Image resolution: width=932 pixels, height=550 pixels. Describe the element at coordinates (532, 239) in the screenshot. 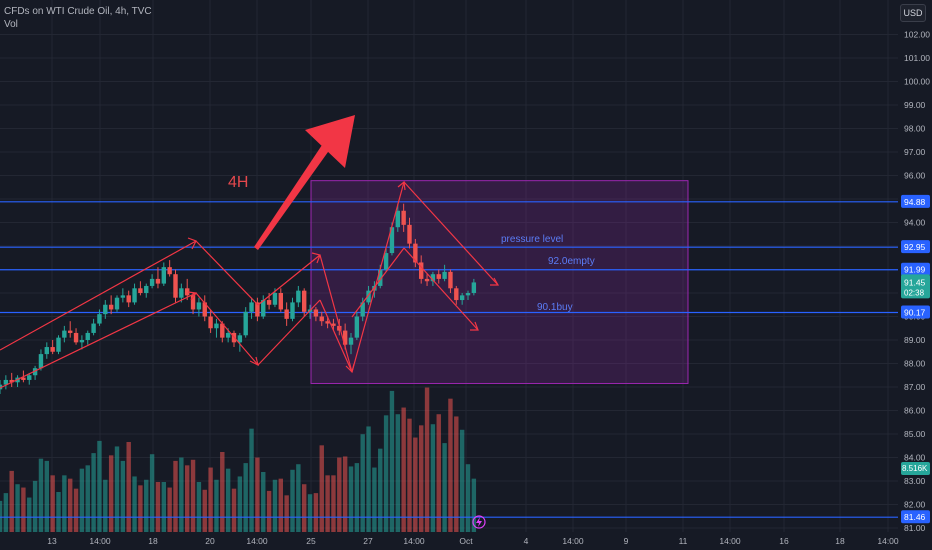

I see `annotation-text: pressure level` at that location.